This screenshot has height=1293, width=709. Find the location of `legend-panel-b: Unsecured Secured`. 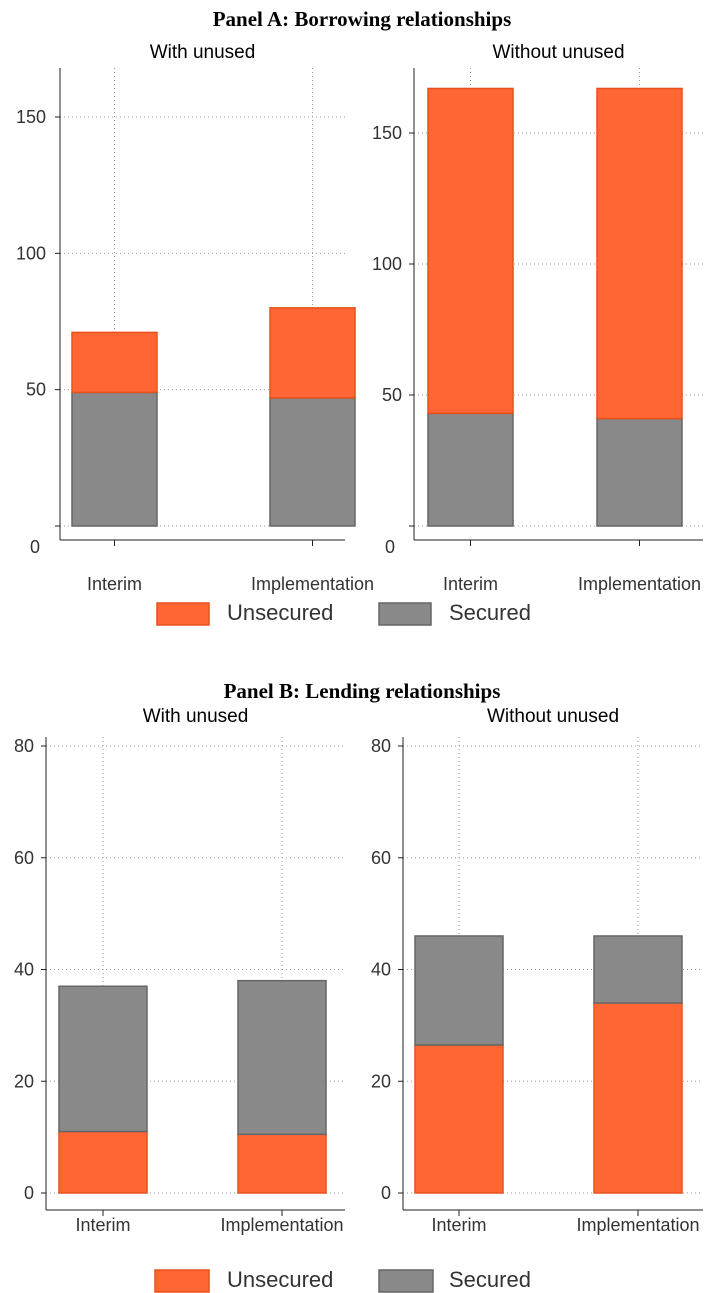

legend-panel-b: Unsecured Secured is located at coordinates (342, 1280).